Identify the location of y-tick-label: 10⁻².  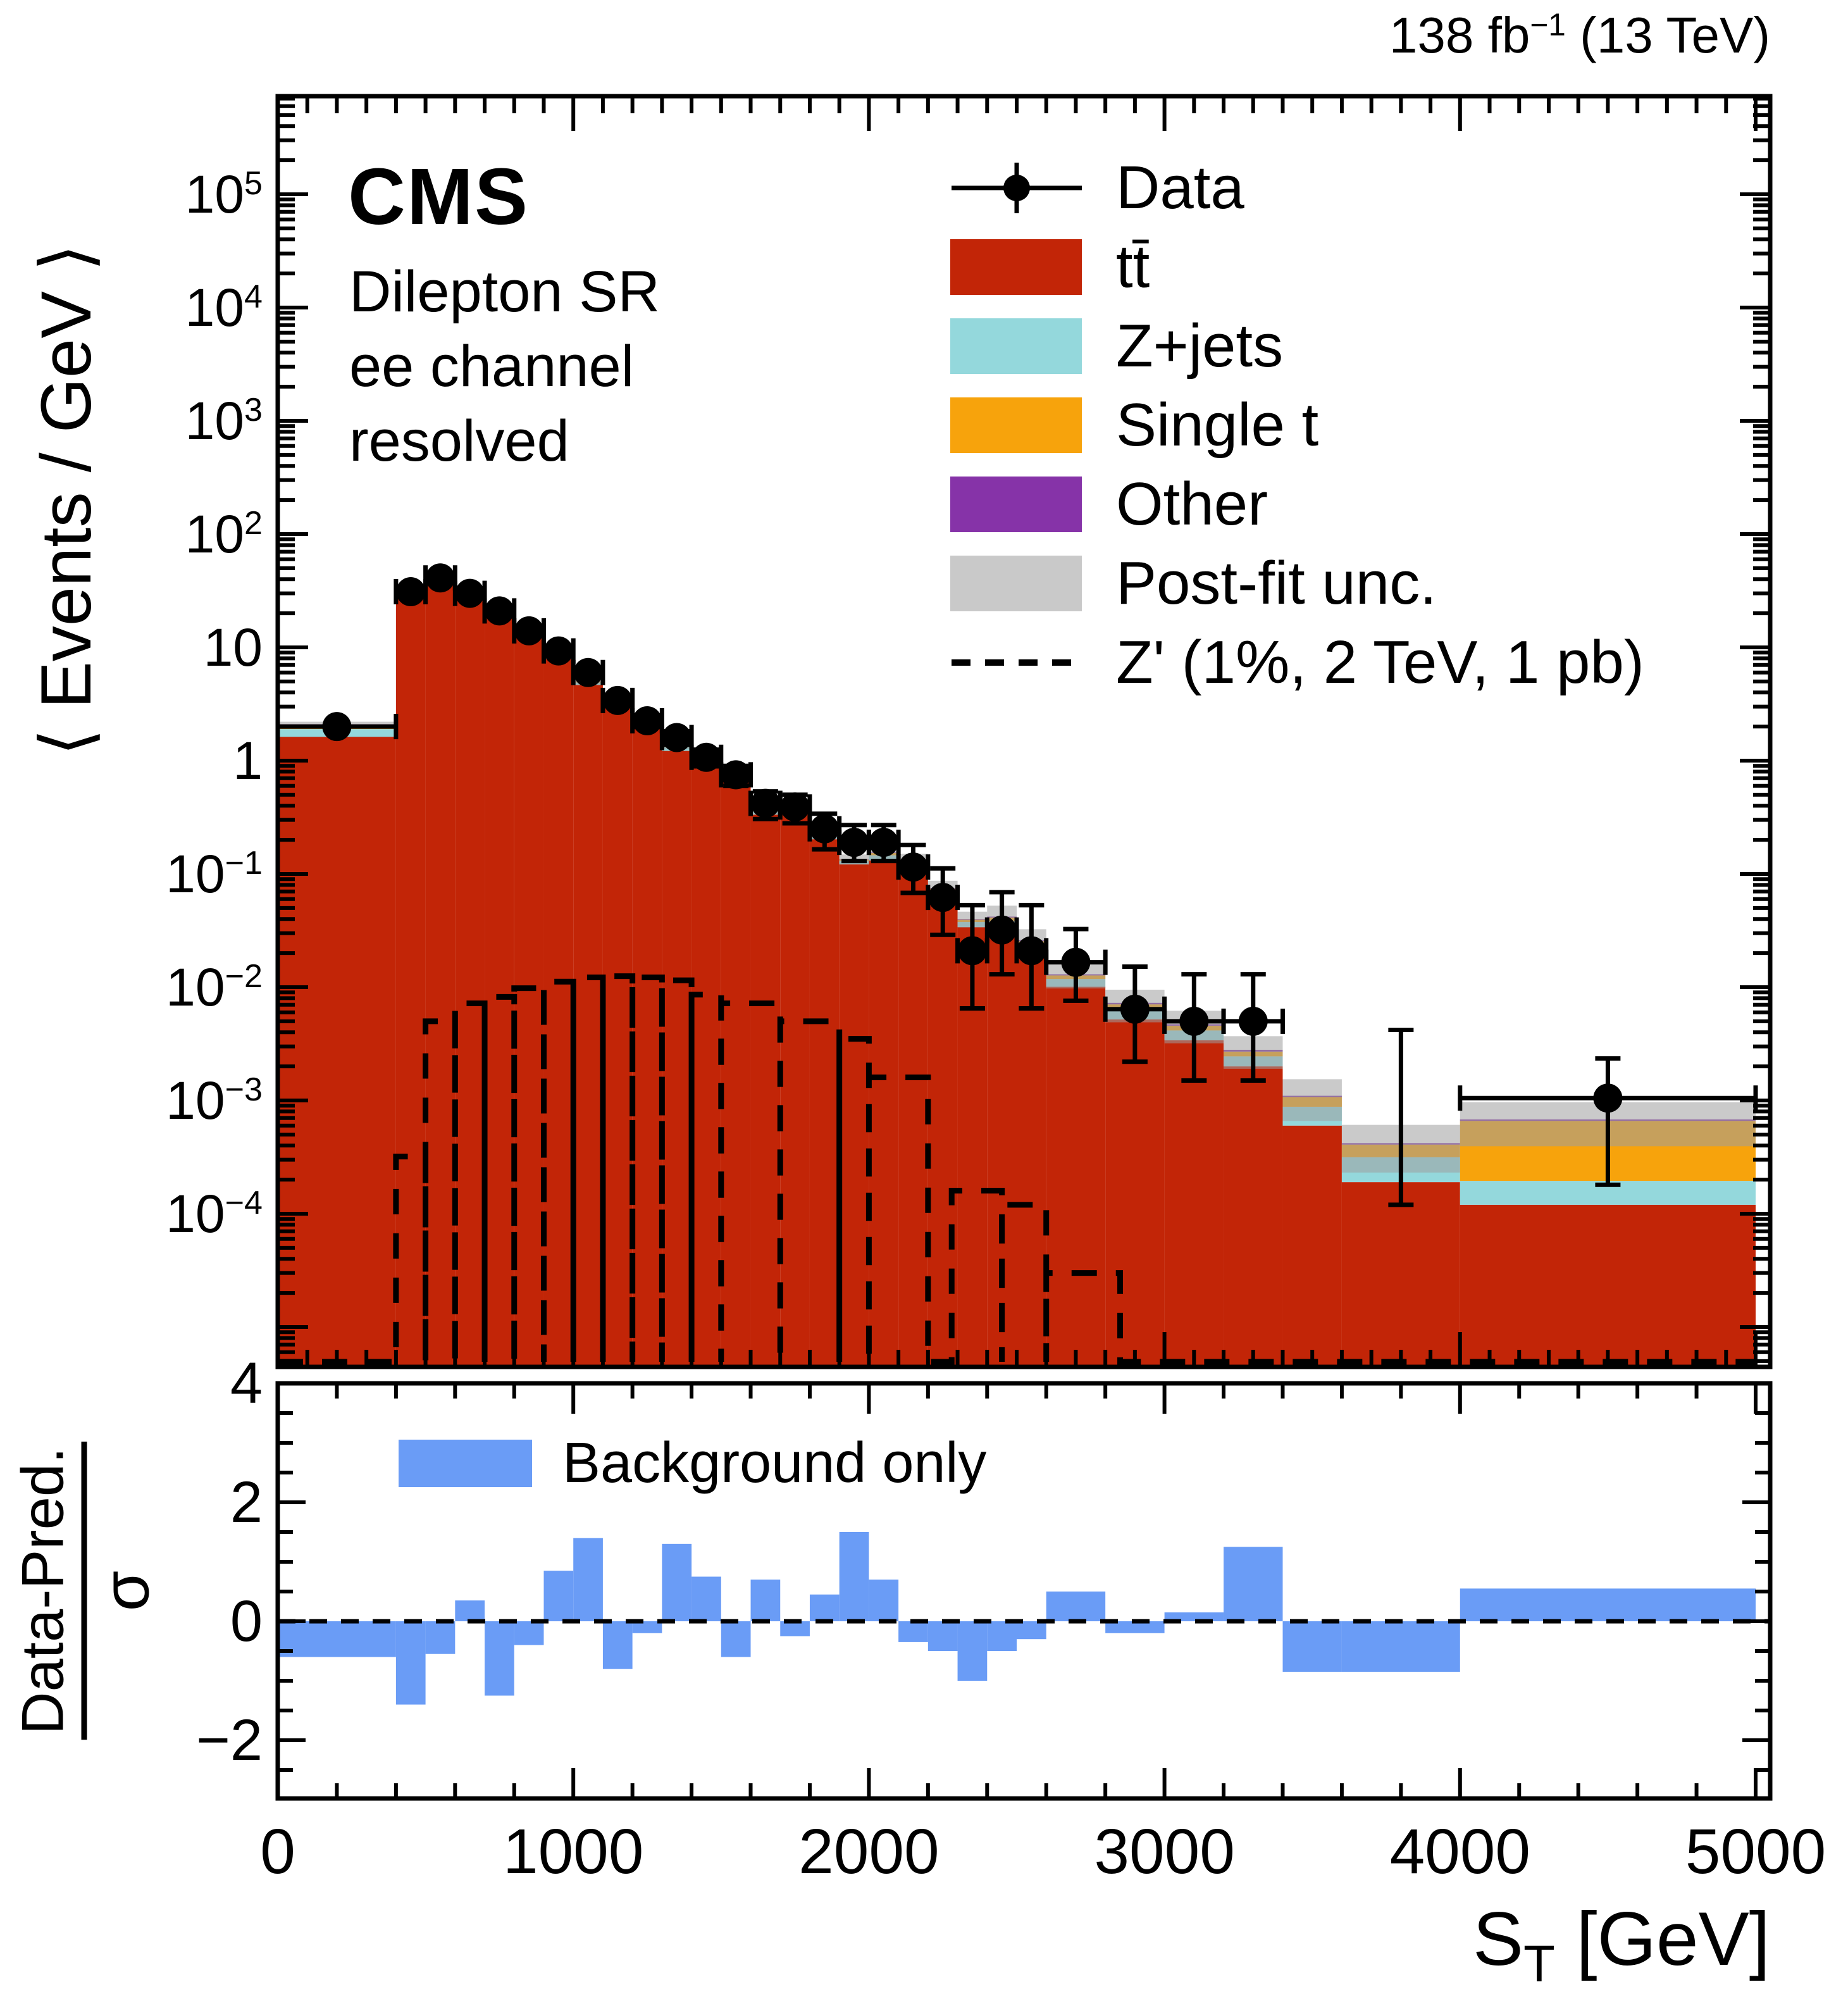
(214, 987).